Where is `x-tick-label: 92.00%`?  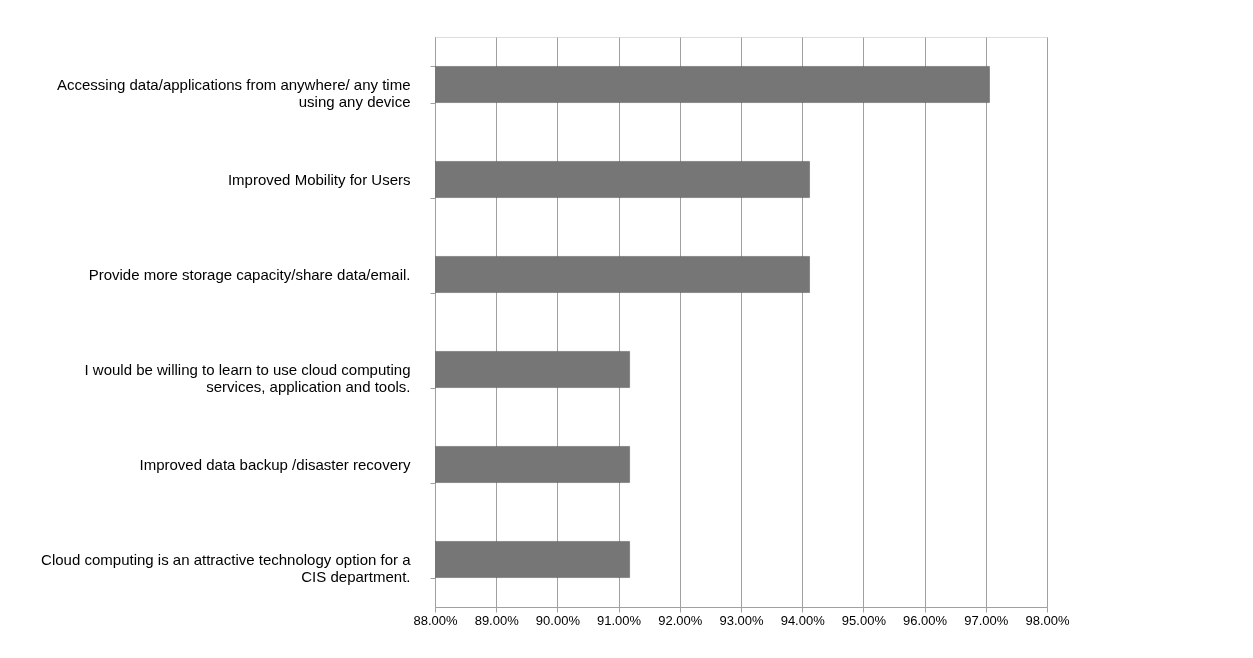
x-tick-label: 92.00% is located at coordinates (680, 620).